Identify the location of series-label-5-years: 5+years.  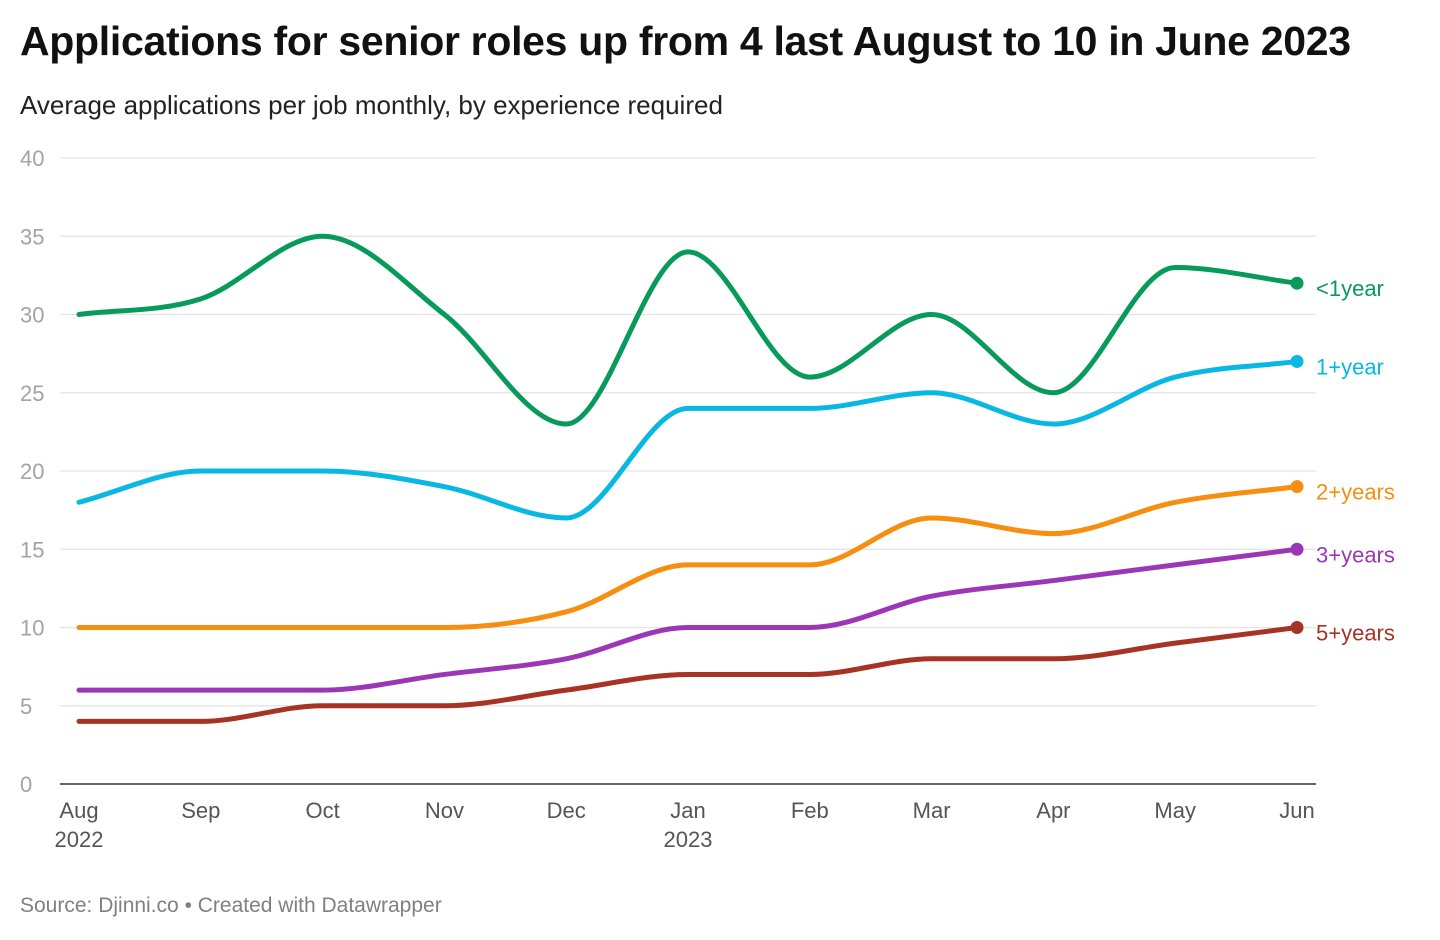
(1355, 633).